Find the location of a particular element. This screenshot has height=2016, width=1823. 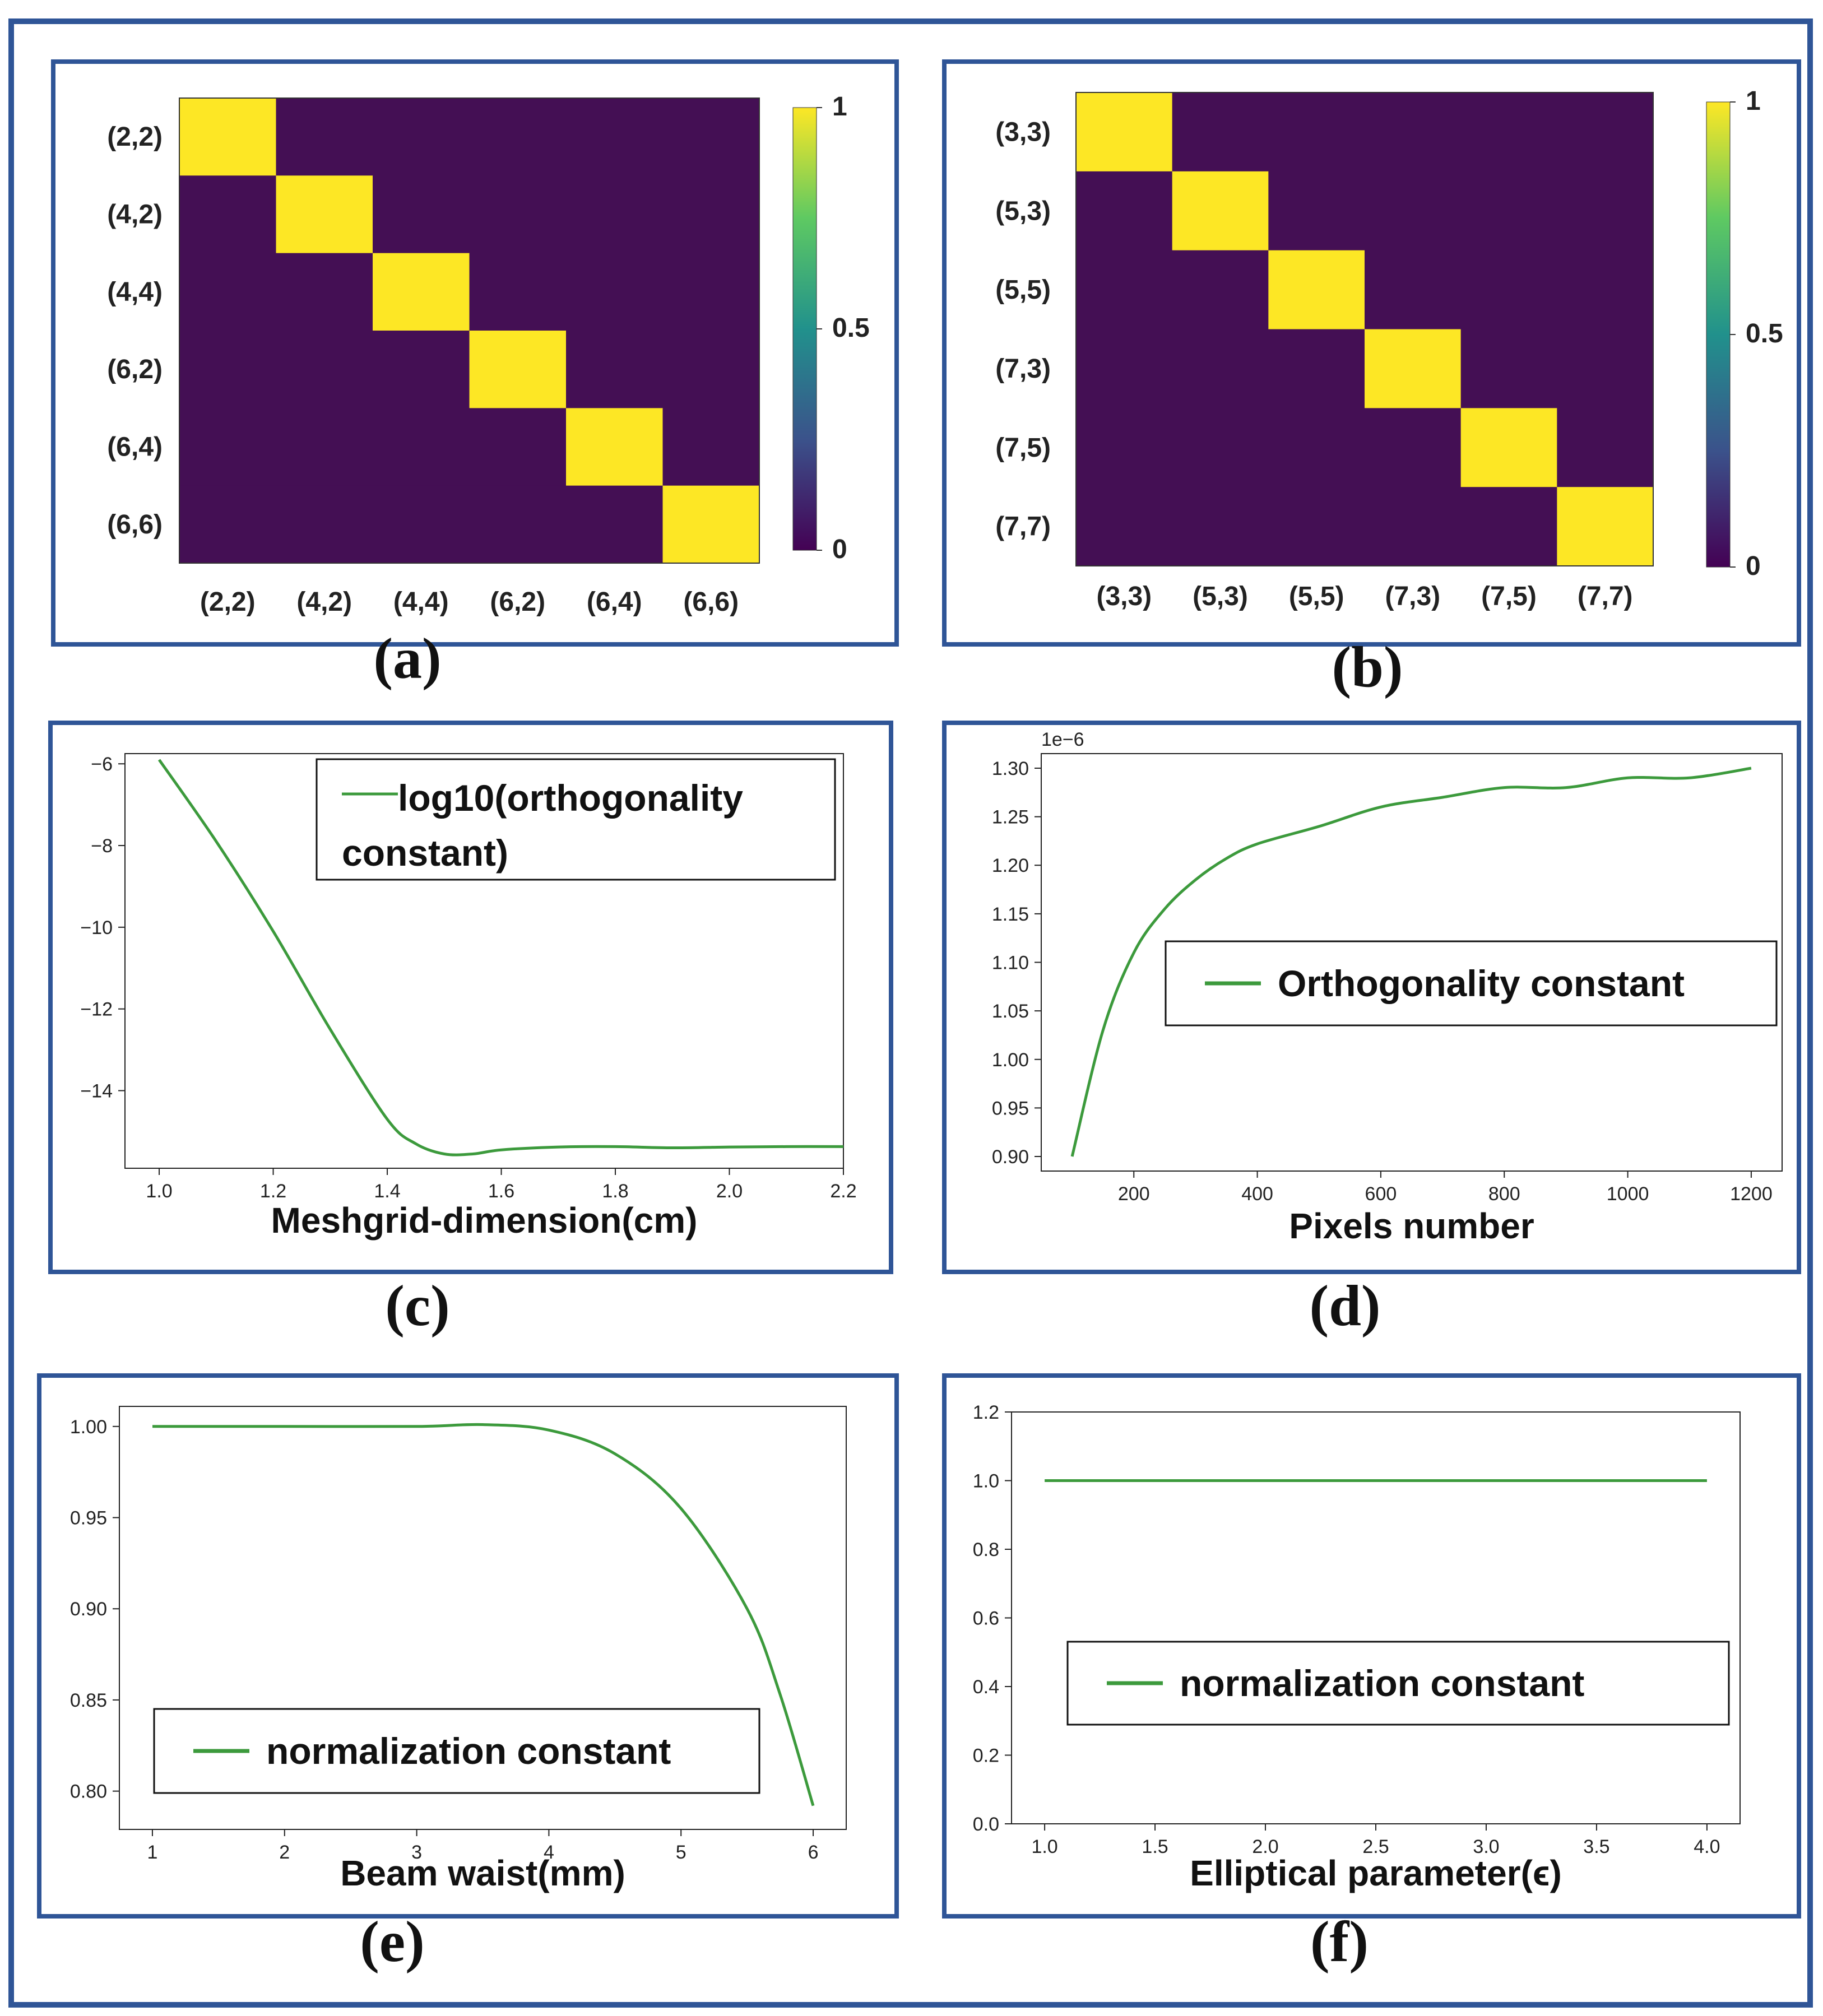

y-tick-label: 0.95 is located at coordinates (1011, 1108).